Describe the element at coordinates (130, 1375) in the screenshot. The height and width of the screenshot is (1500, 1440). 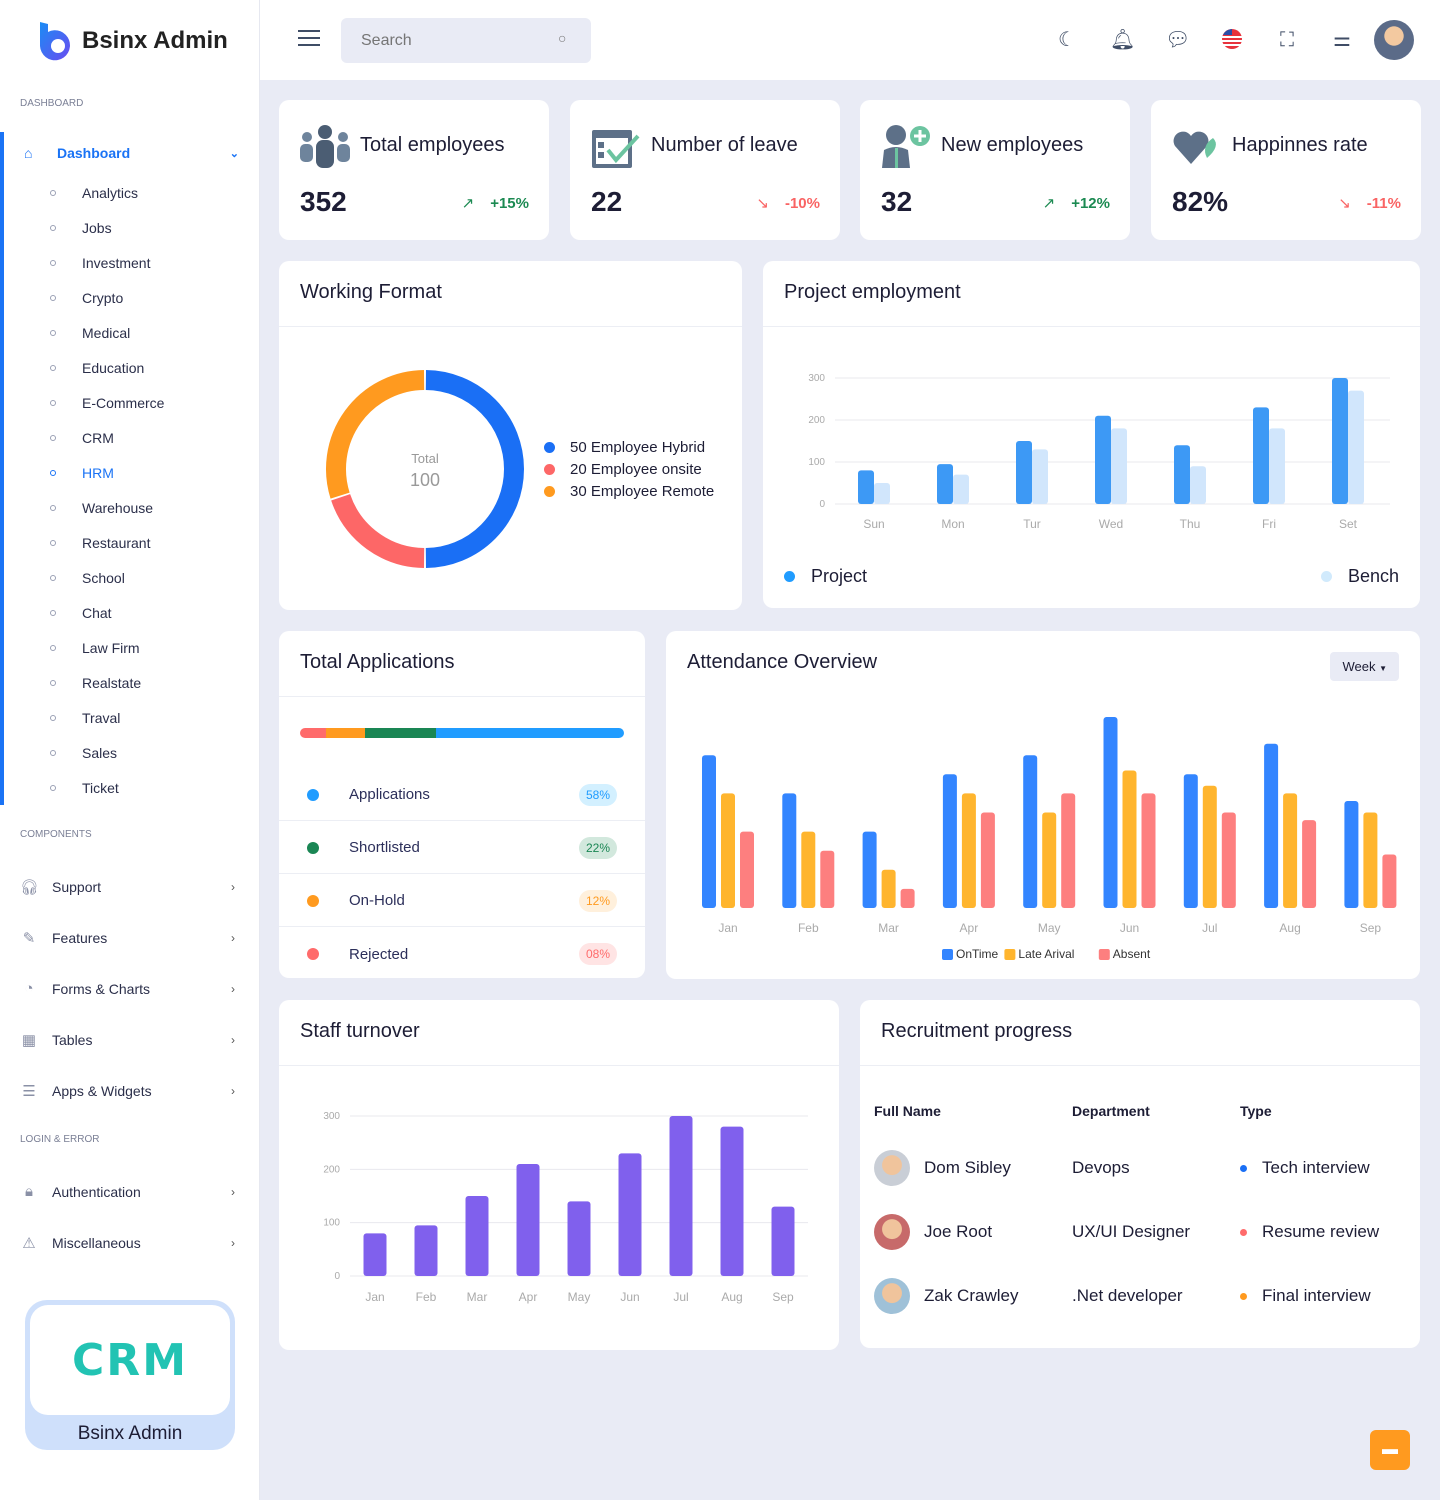
I see `promo-card: CRM Bsinx Admin` at that location.